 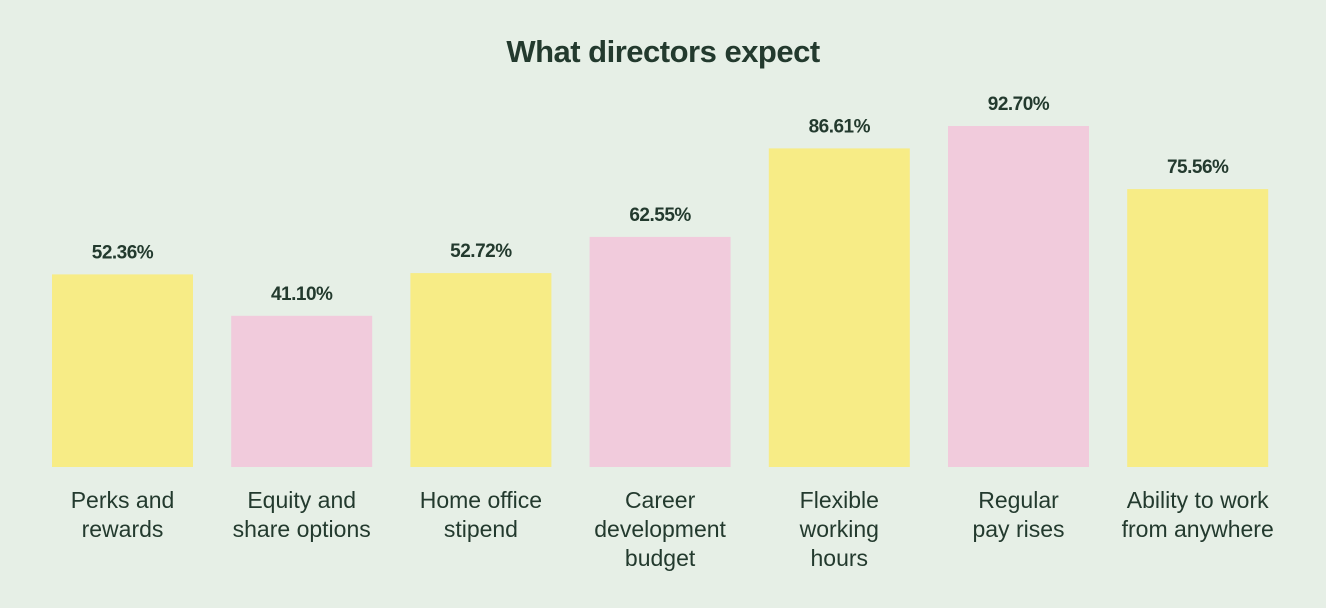 What do you see at coordinates (660, 558) in the screenshot?
I see `category-label-line: budget` at bounding box center [660, 558].